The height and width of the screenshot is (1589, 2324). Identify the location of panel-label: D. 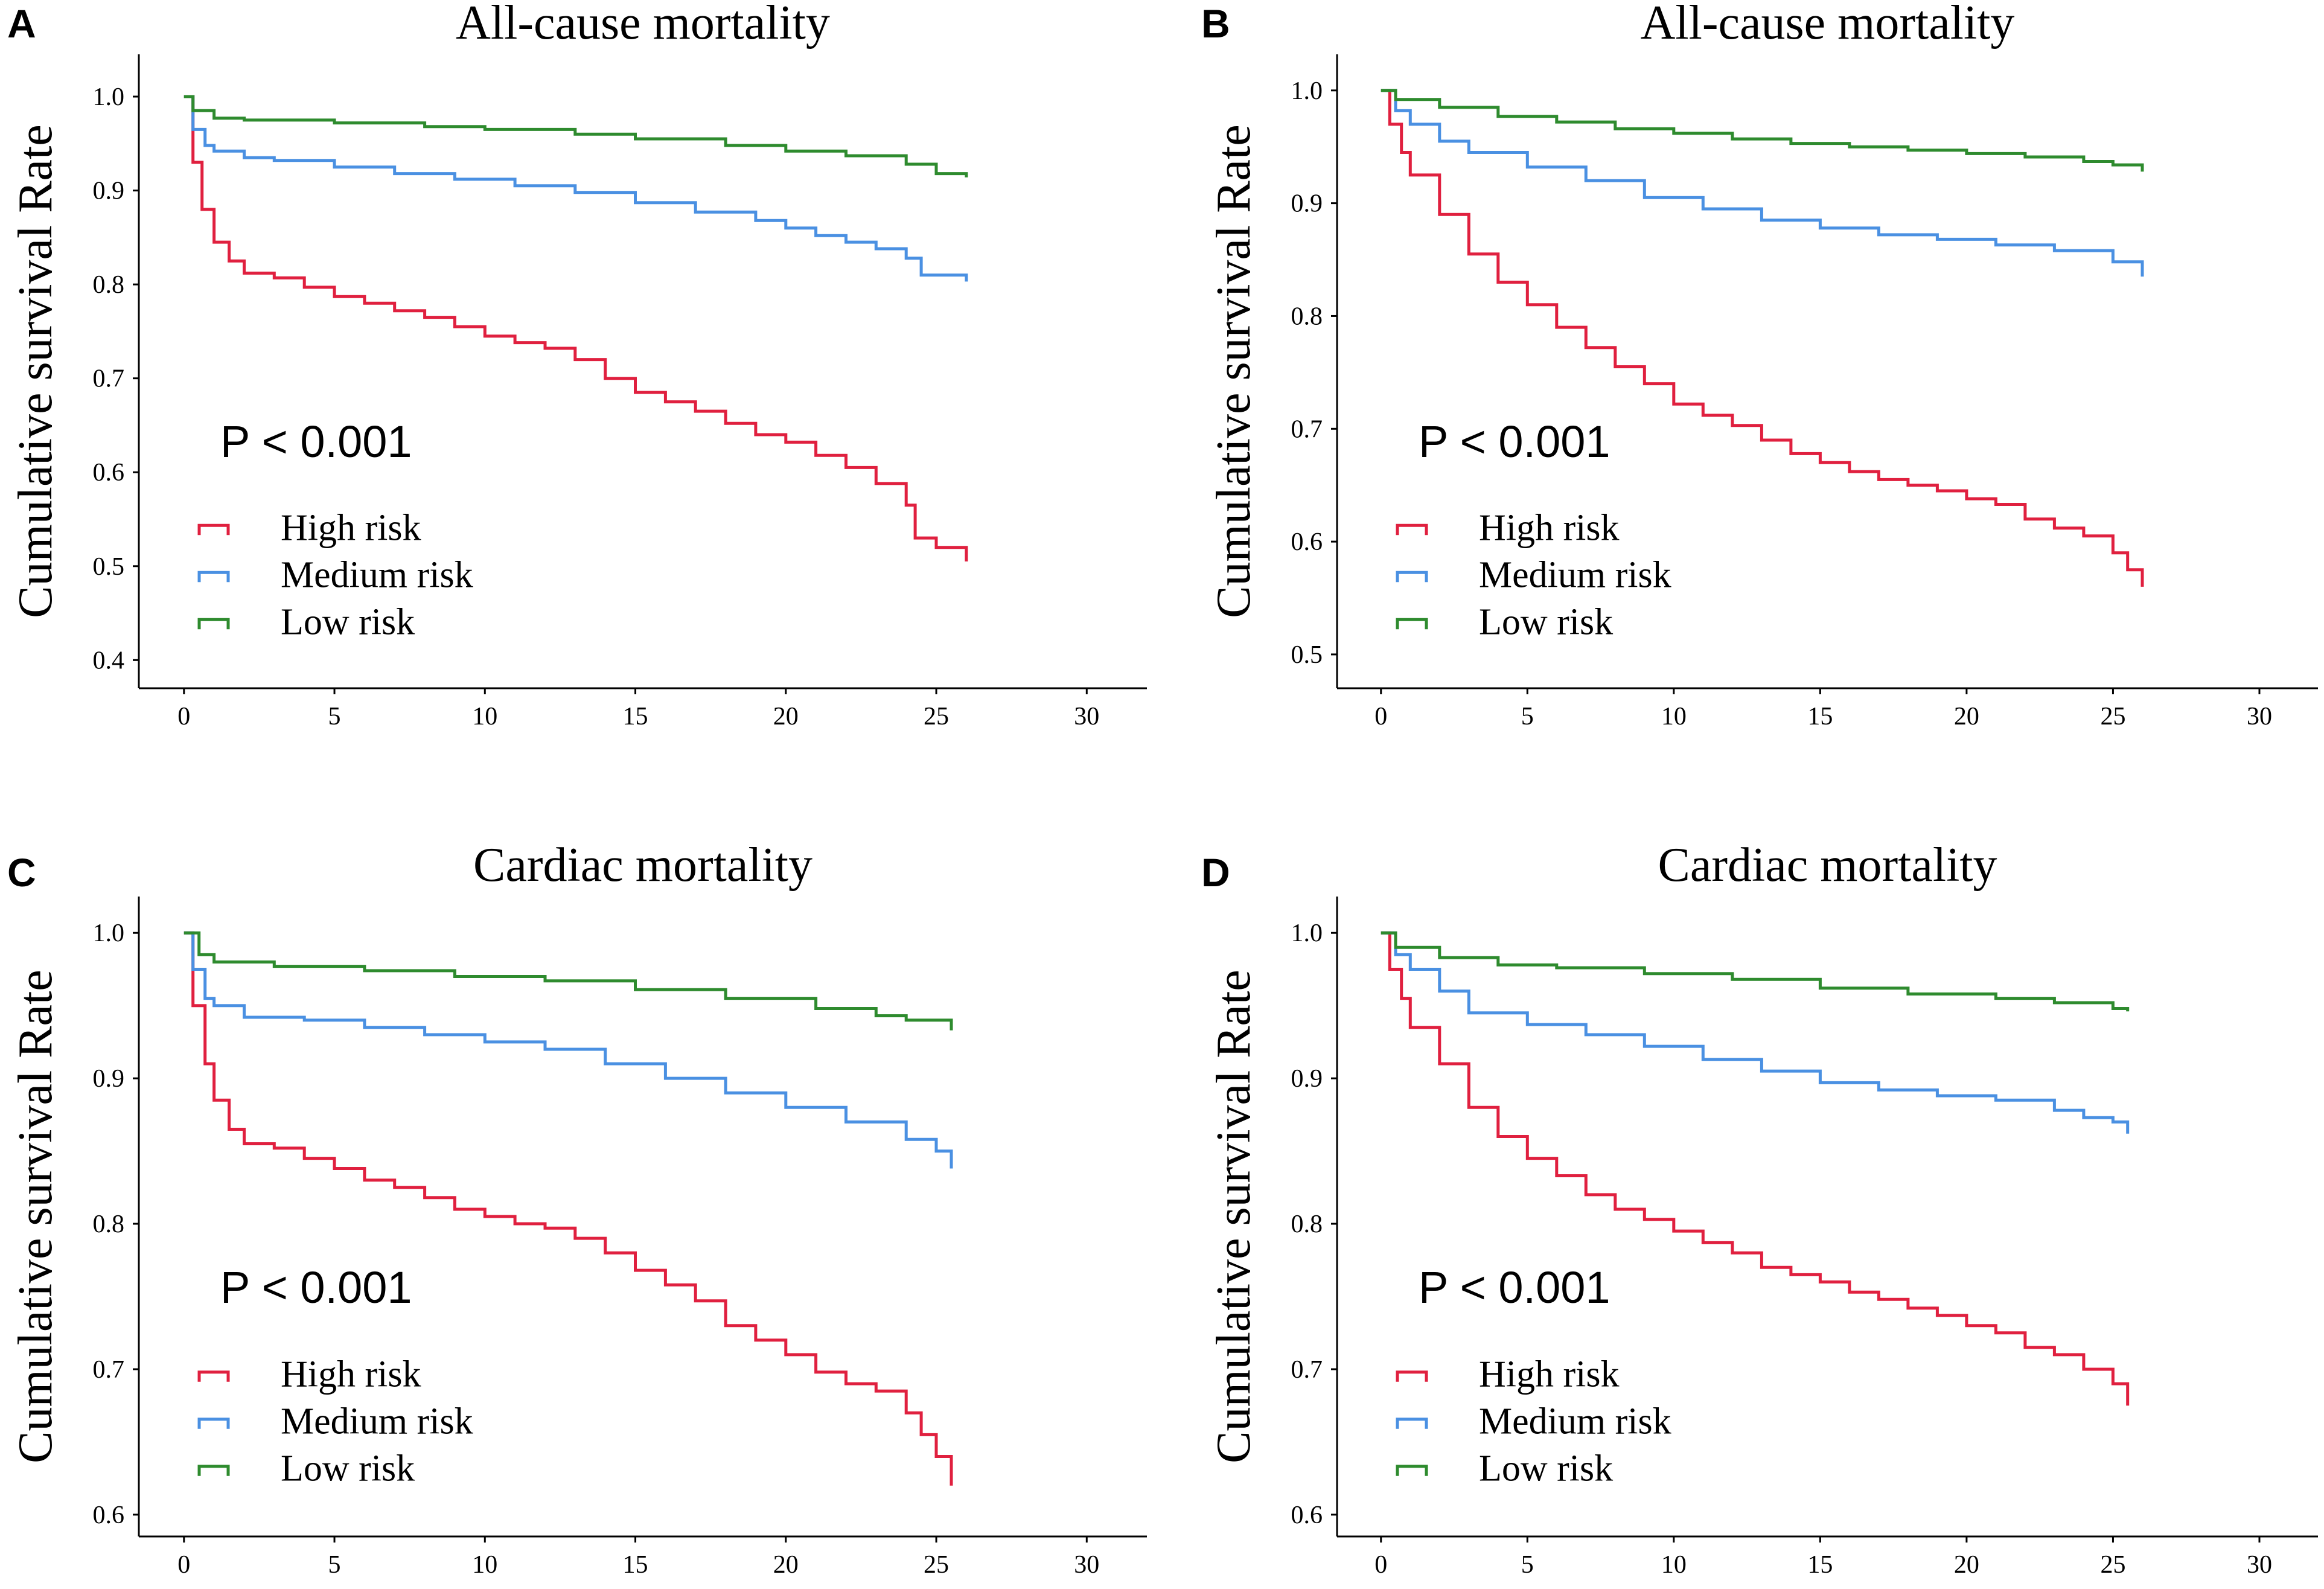
(1215, 872).